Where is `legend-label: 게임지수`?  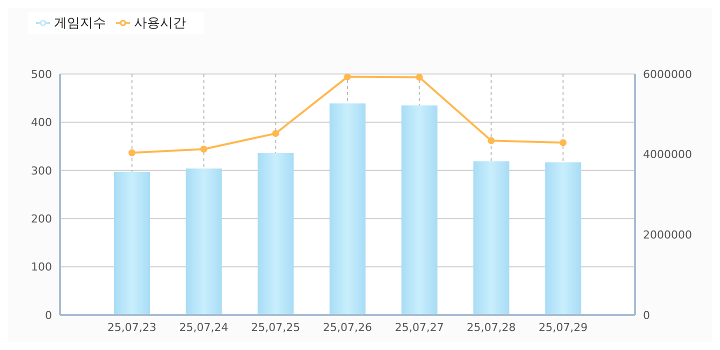
legend-label: 게임지수 is located at coordinates (80, 23).